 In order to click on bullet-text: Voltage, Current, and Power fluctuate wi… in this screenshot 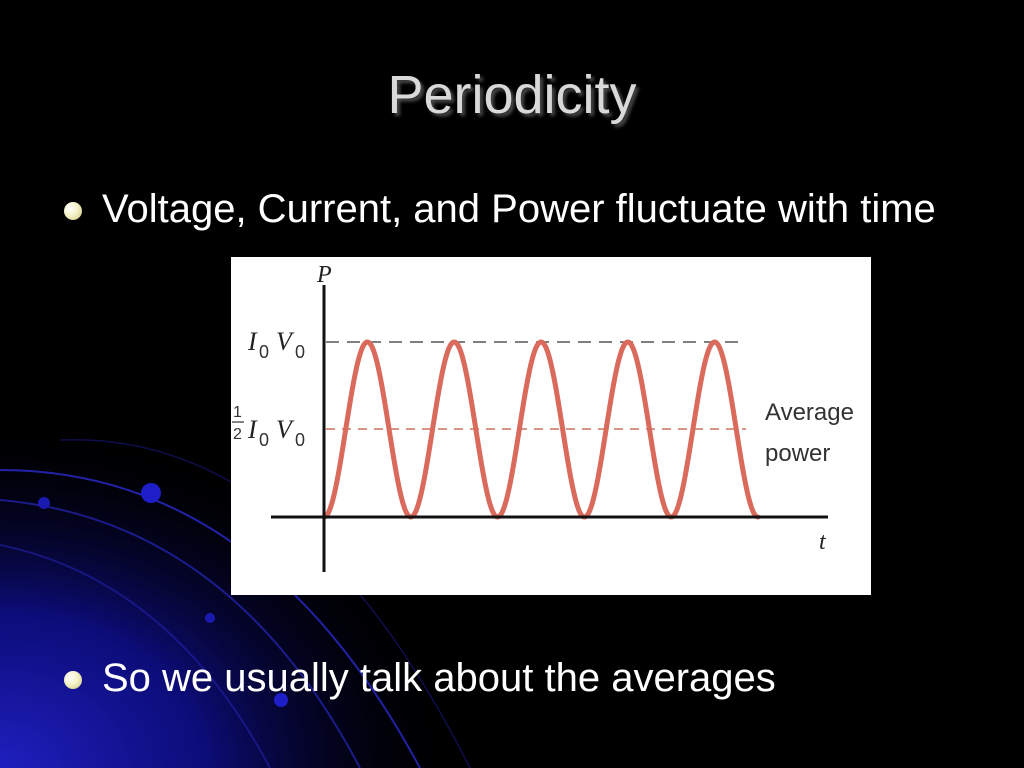, I will do `click(519, 209)`.